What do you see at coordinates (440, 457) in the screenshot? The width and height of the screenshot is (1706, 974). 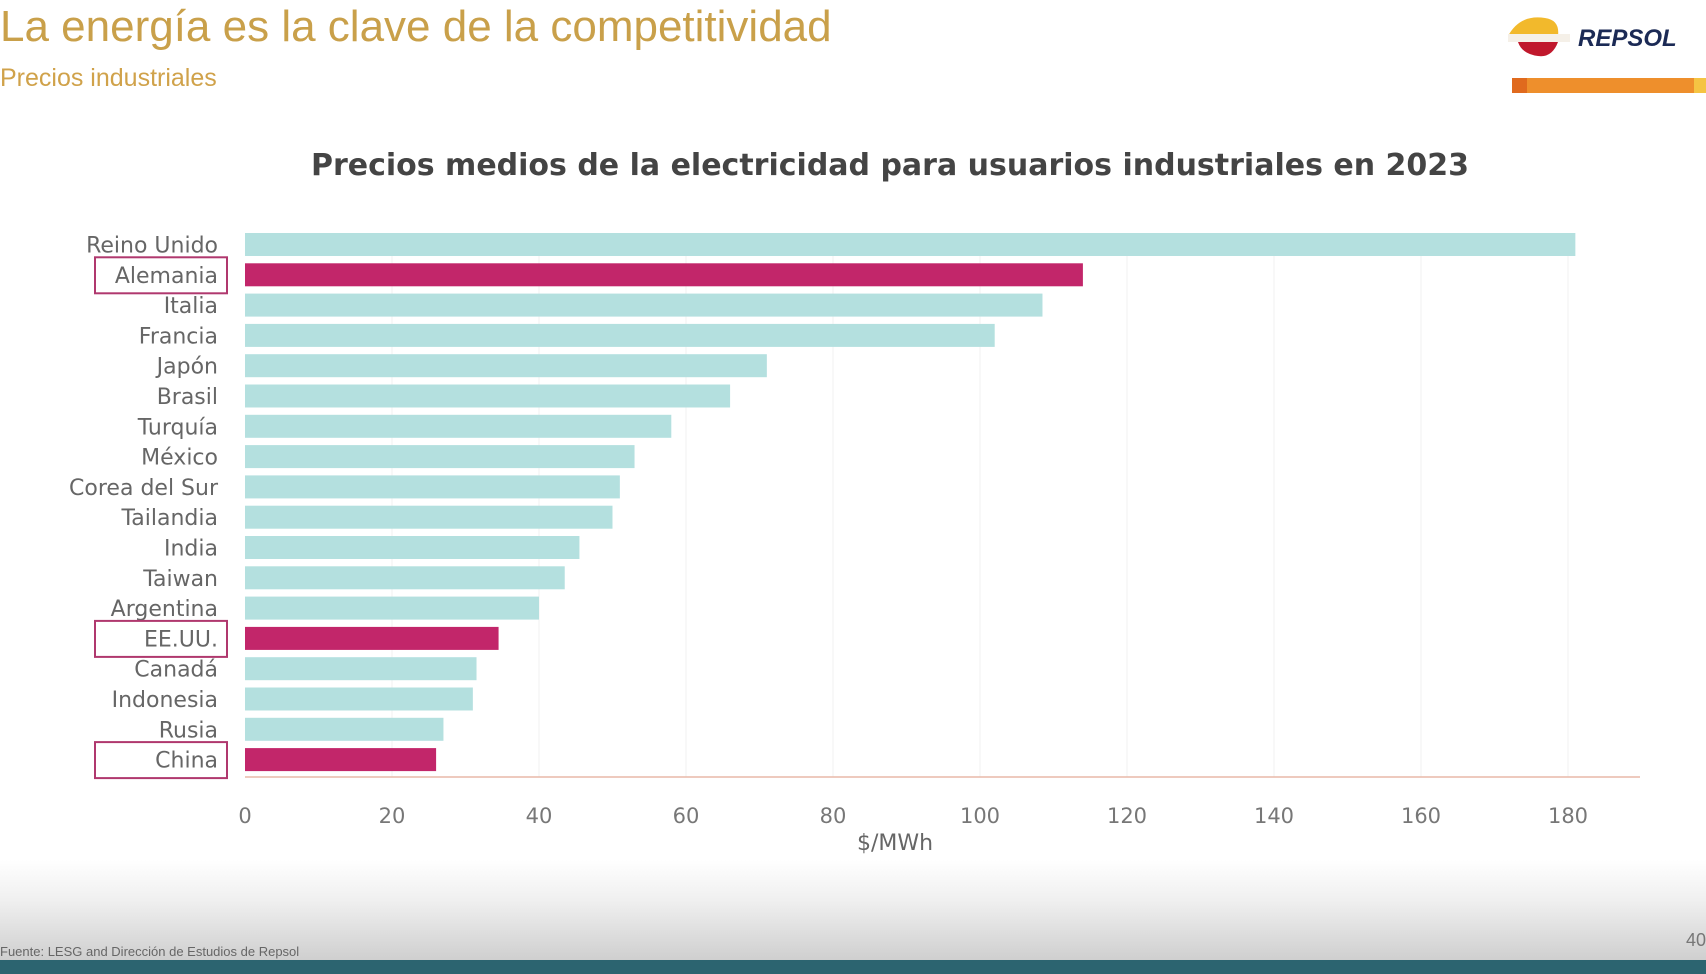 I see `bar-m-xico` at bounding box center [440, 457].